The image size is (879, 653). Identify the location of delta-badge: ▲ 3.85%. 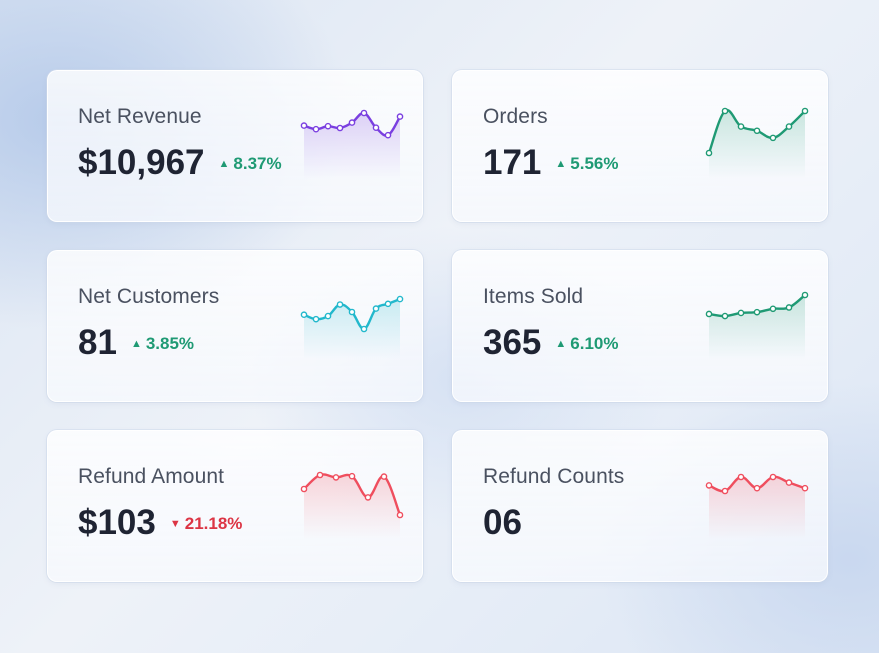
(162, 344).